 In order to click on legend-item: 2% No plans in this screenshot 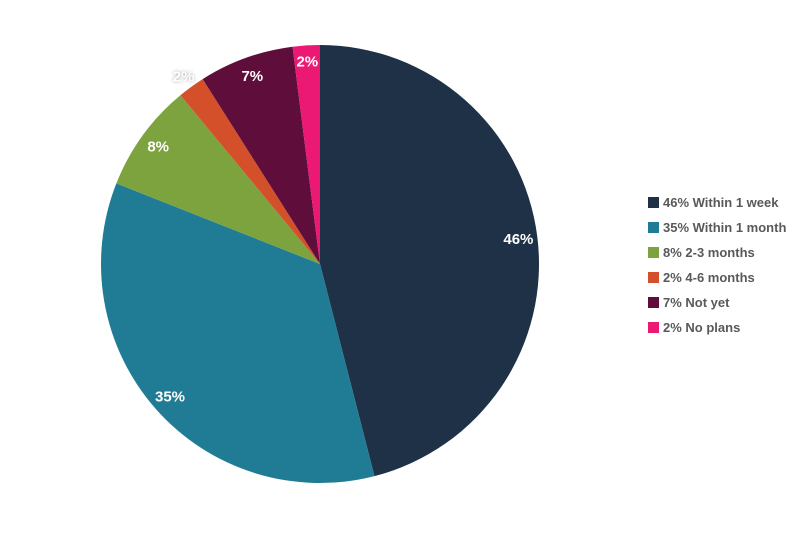, I will do `click(717, 327)`.